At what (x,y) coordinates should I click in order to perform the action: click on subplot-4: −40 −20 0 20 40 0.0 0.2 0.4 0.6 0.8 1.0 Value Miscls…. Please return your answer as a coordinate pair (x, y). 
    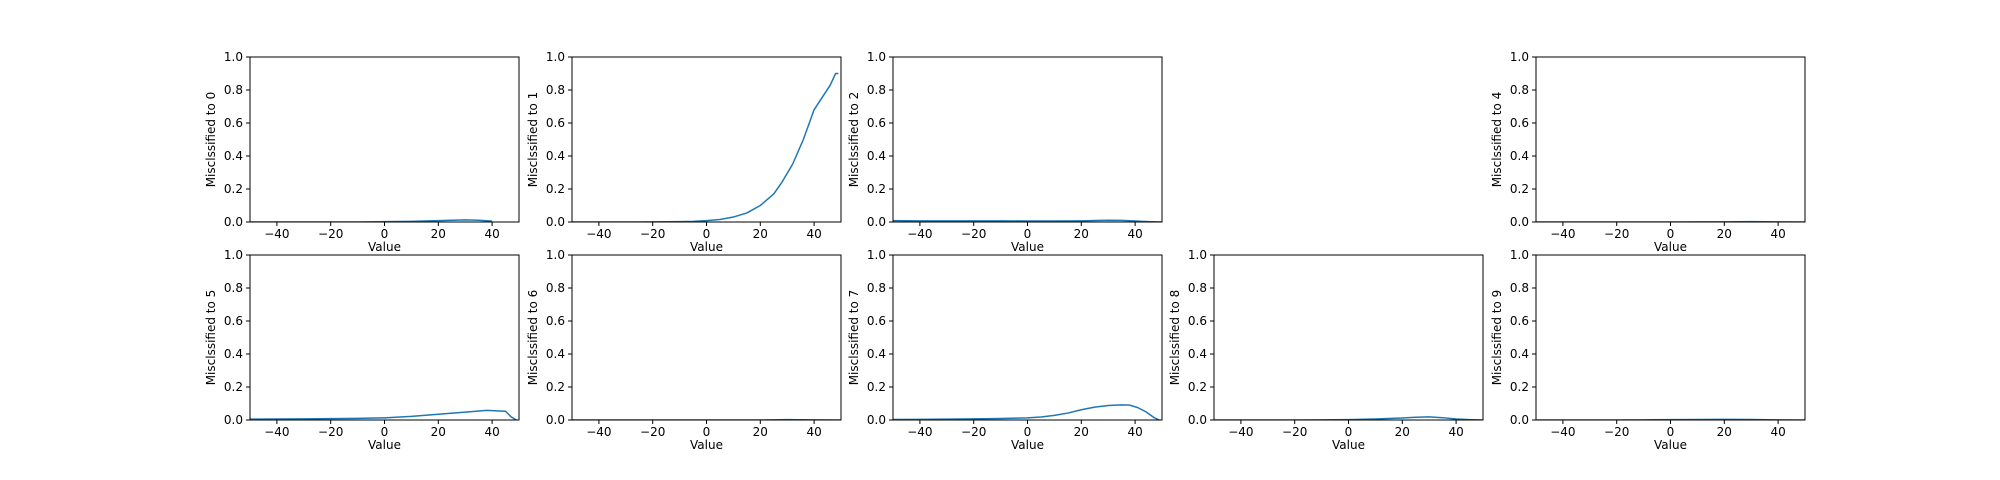
    Looking at the image, I should click on (362, 350).